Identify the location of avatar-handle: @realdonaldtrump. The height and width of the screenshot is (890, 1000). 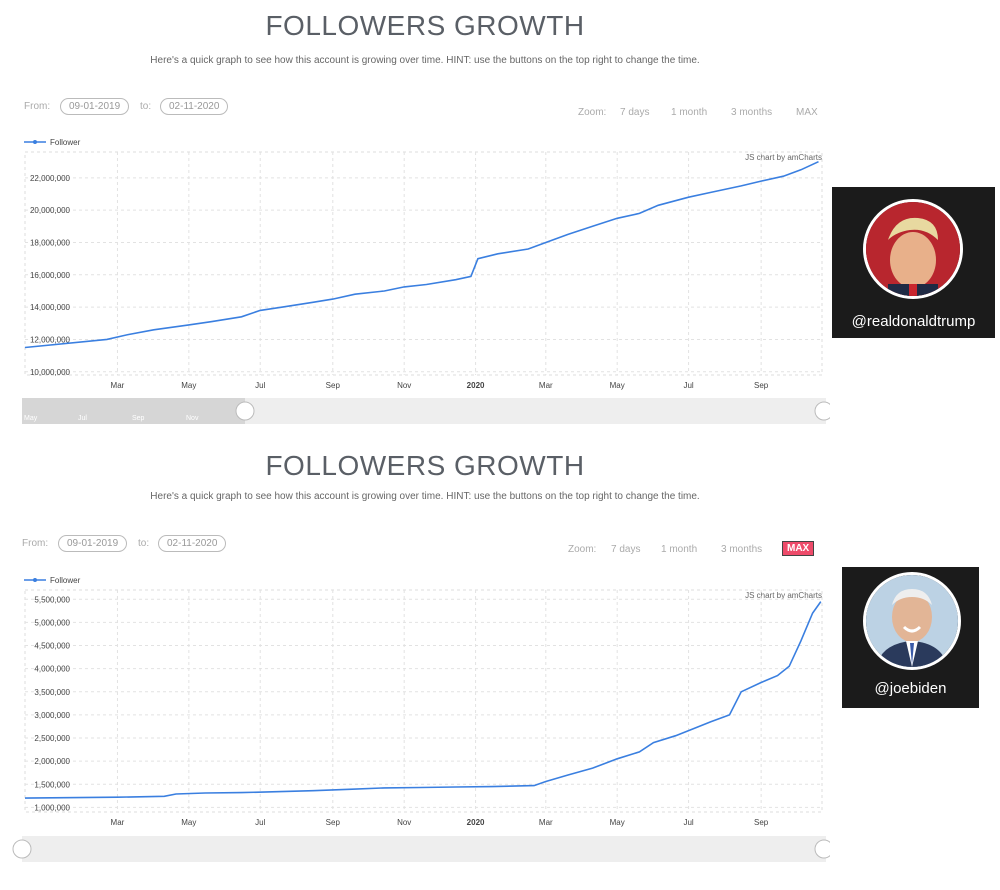
(913, 321).